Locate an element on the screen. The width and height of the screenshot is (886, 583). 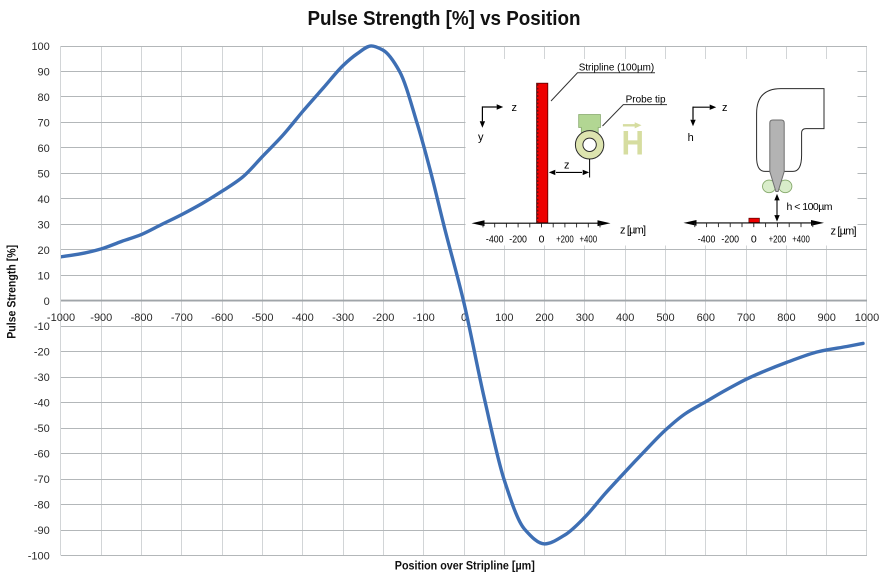
svg-text: -600 is located at coordinates (222, 318).